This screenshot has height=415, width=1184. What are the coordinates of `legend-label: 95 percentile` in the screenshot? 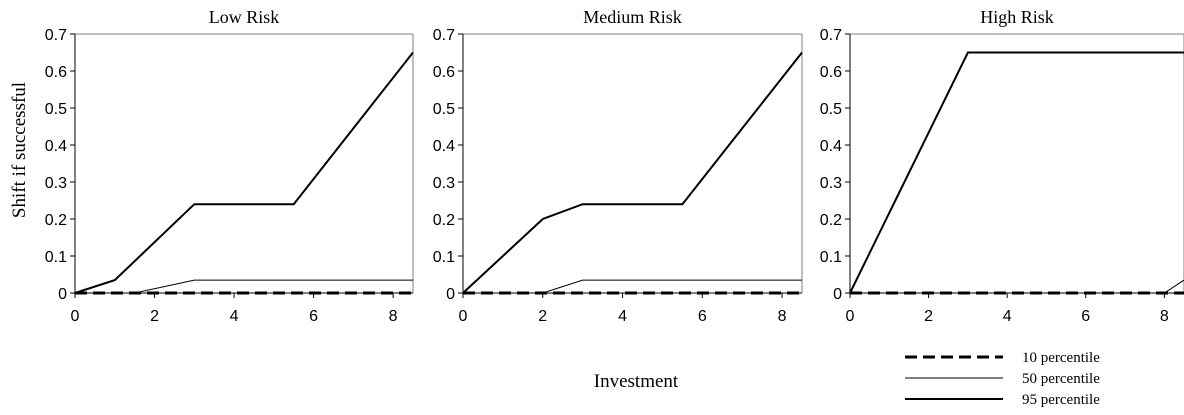 It's located at (1061, 400).